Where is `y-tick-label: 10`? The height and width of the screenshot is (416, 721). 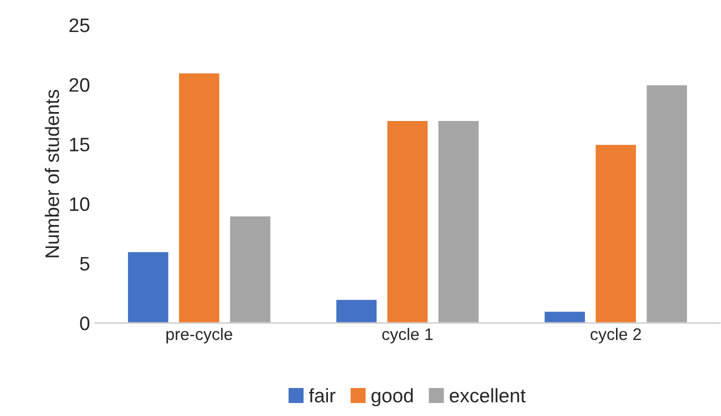 y-tick-label: 10 is located at coordinates (80, 204).